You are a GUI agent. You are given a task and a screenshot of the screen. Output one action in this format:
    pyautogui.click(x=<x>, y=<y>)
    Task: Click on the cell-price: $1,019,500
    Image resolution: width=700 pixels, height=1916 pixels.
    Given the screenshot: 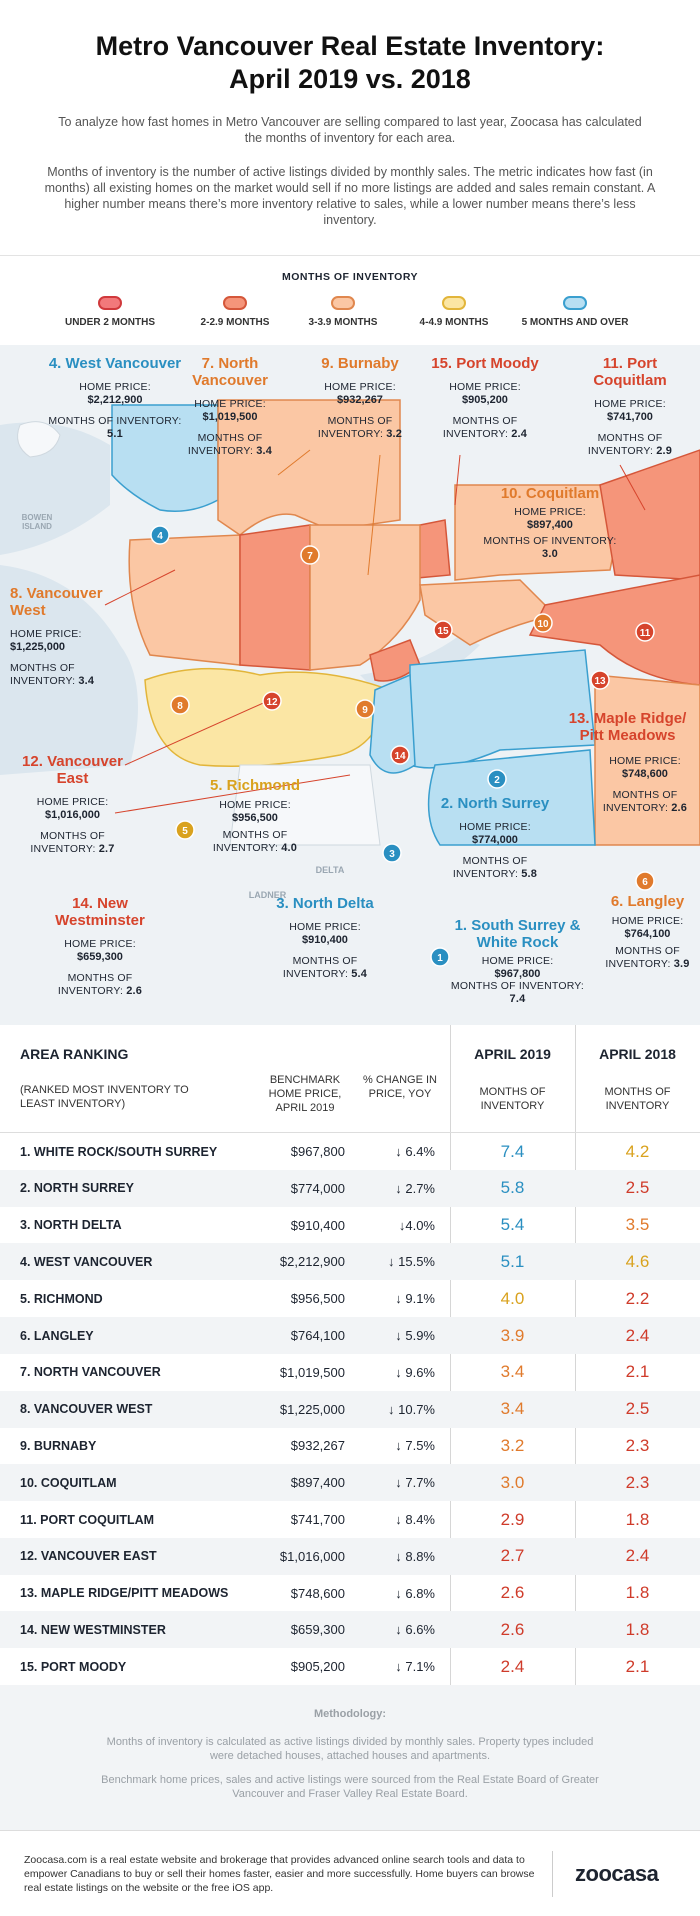 What is the action you would take?
    pyautogui.click(x=312, y=1372)
    